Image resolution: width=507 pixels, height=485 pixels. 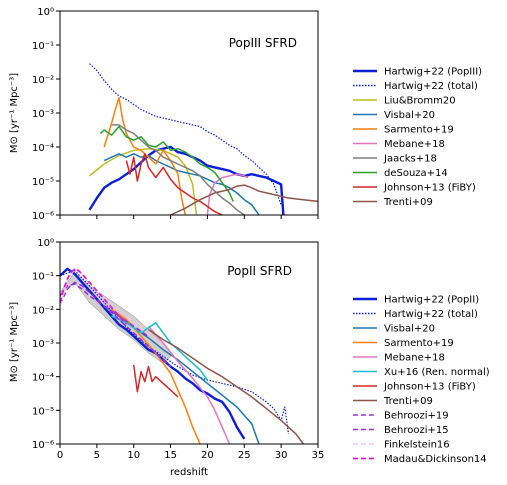 I want to click on popii-y-tick-label: 10⁻⁴, so click(x=43, y=378).